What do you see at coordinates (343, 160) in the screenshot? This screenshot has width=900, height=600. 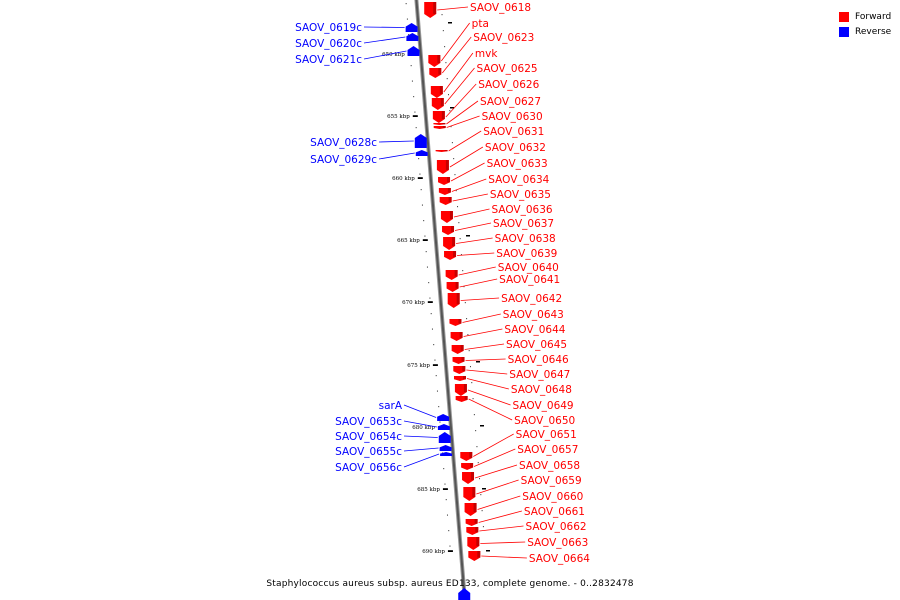 I see `reverse-gene-label: SAOV_0629c` at bounding box center [343, 160].